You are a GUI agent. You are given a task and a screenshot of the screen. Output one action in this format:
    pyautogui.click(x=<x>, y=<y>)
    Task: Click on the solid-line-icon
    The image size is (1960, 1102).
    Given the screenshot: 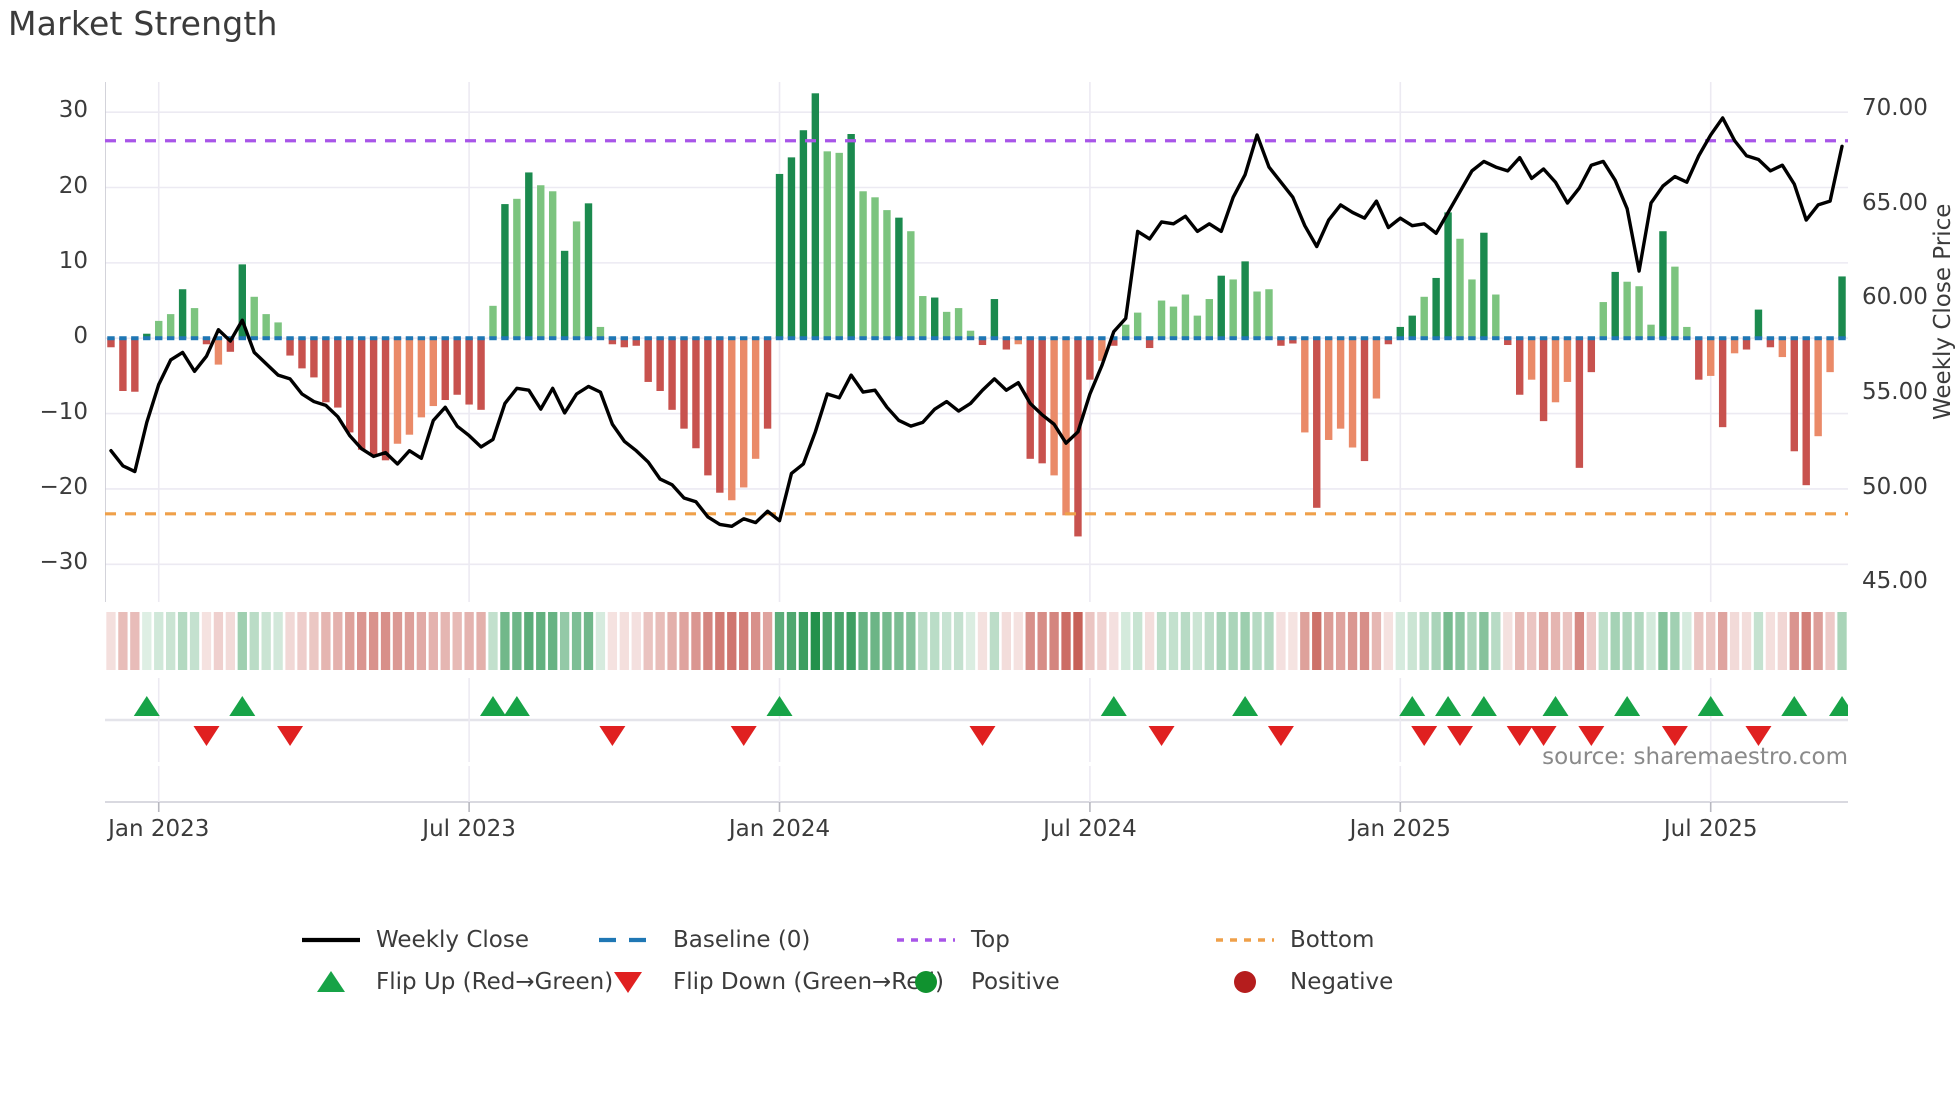 What is the action you would take?
    pyautogui.click(x=331, y=940)
    